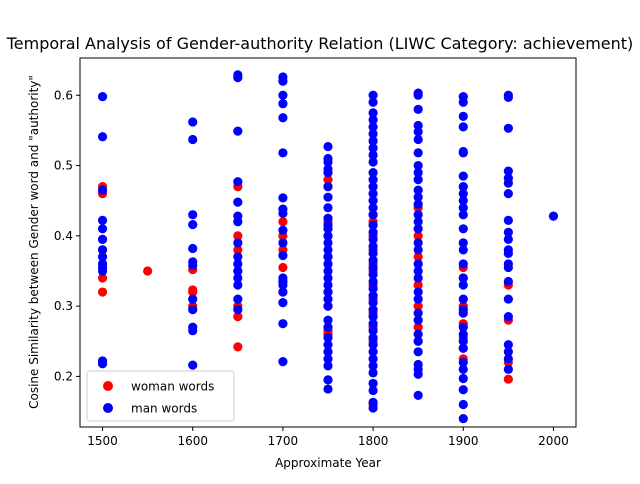  Describe the element at coordinates (63, 376) in the screenshot. I see `y-tick-label-0: 0.2` at that location.